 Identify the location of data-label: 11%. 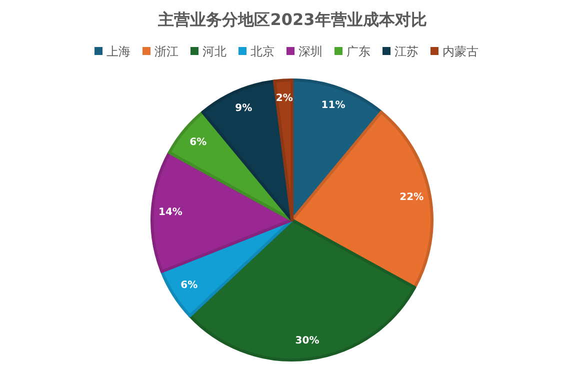
(333, 106).